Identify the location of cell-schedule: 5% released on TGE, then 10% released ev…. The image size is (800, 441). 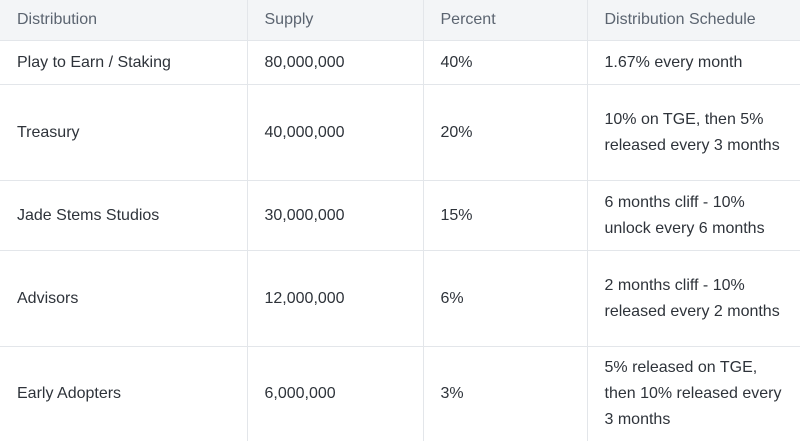
(693, 394).